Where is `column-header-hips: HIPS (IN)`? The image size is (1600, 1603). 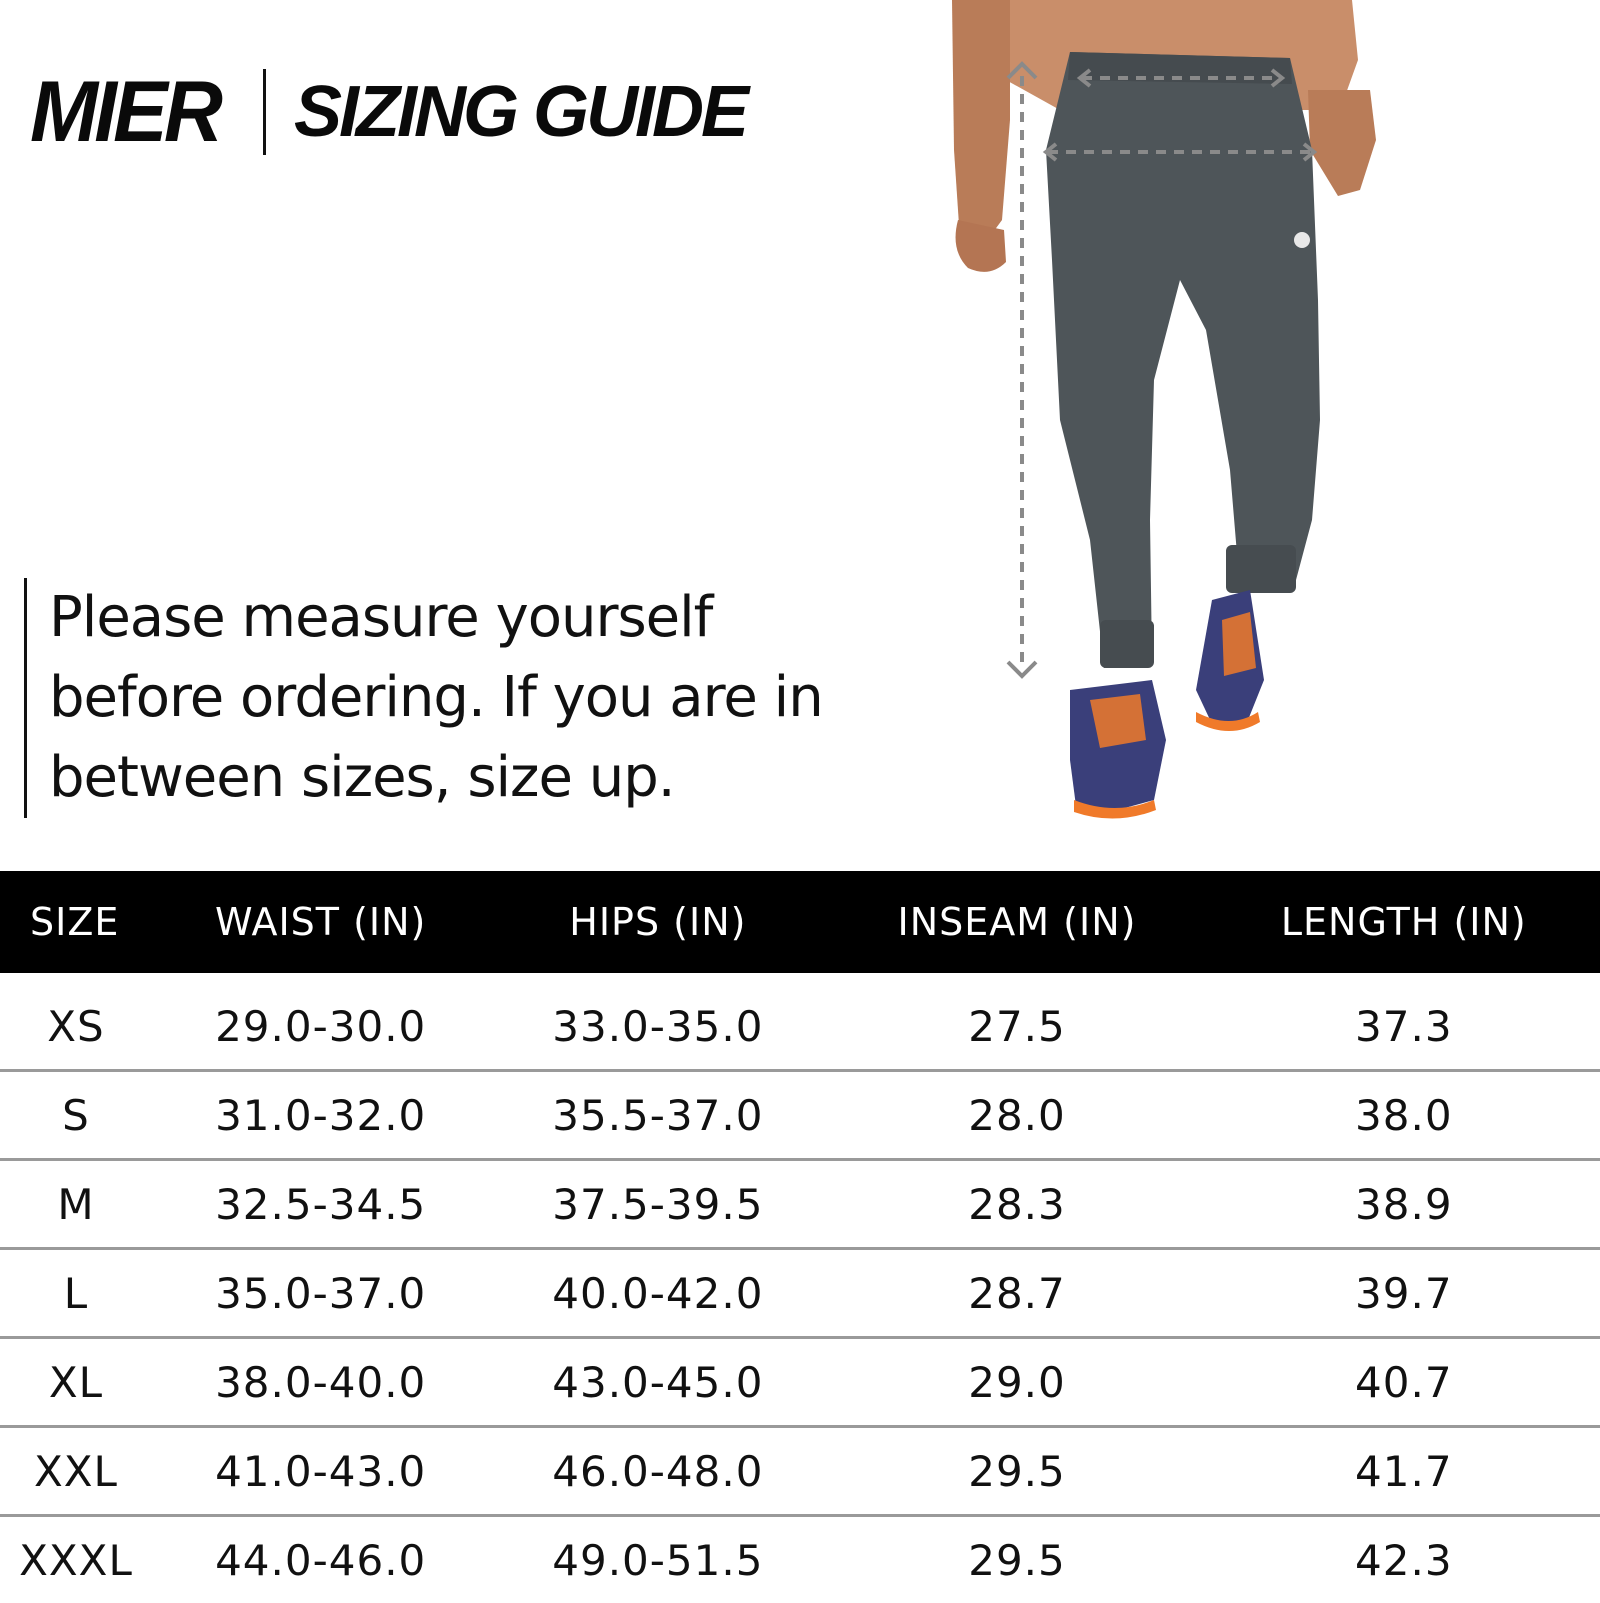
column-header-hips: HIPS (IN) is located at coordinates (657, 922).